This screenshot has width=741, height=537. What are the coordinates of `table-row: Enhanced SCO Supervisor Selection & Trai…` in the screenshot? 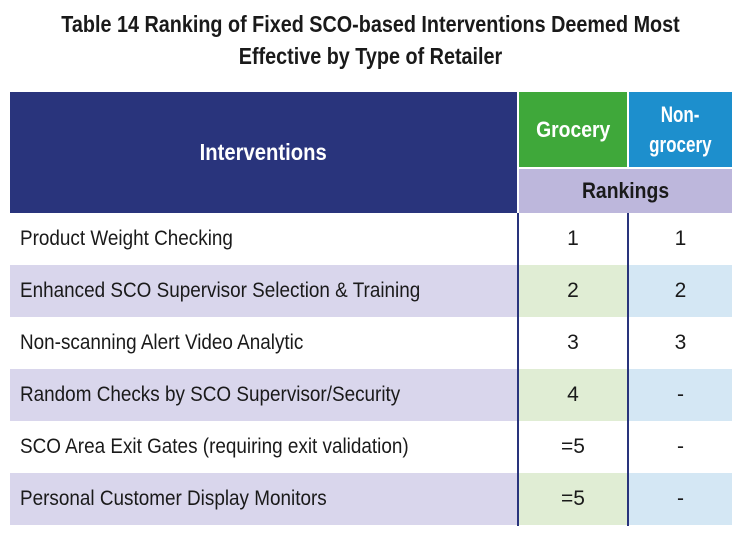 It's located at (371, 291).